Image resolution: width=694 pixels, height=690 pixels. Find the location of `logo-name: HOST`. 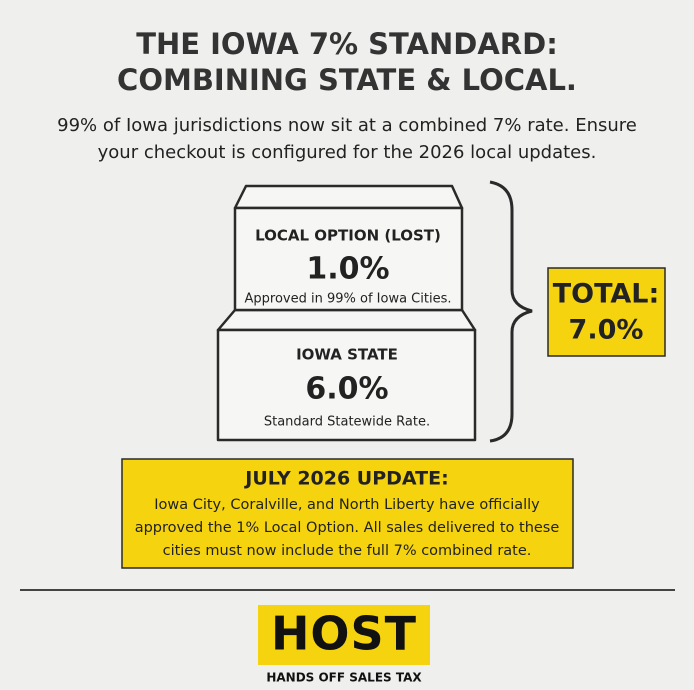

logo-name: HOST is located at coordinates (344, 634).